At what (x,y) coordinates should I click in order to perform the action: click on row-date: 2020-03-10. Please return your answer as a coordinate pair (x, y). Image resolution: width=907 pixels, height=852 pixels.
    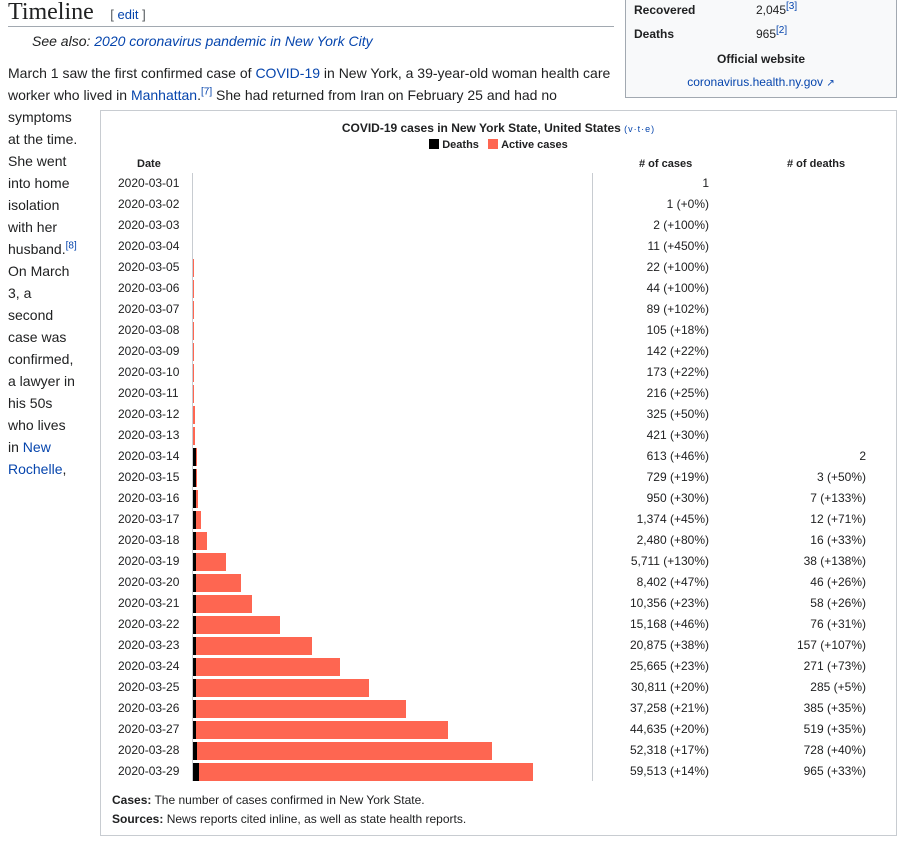
    Looking at the image, I should click on (149, 372).